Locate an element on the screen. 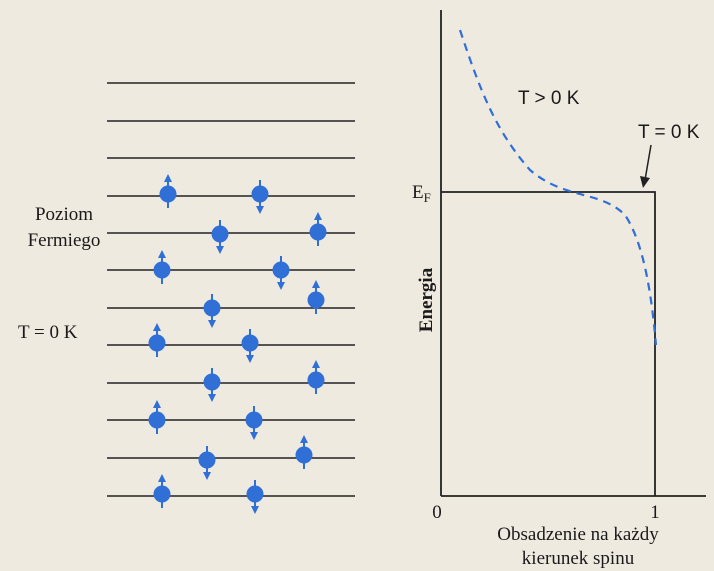 The width and height of the screenshot is (714, 571). x-tick: 1 is located at coordinates (655, 512).